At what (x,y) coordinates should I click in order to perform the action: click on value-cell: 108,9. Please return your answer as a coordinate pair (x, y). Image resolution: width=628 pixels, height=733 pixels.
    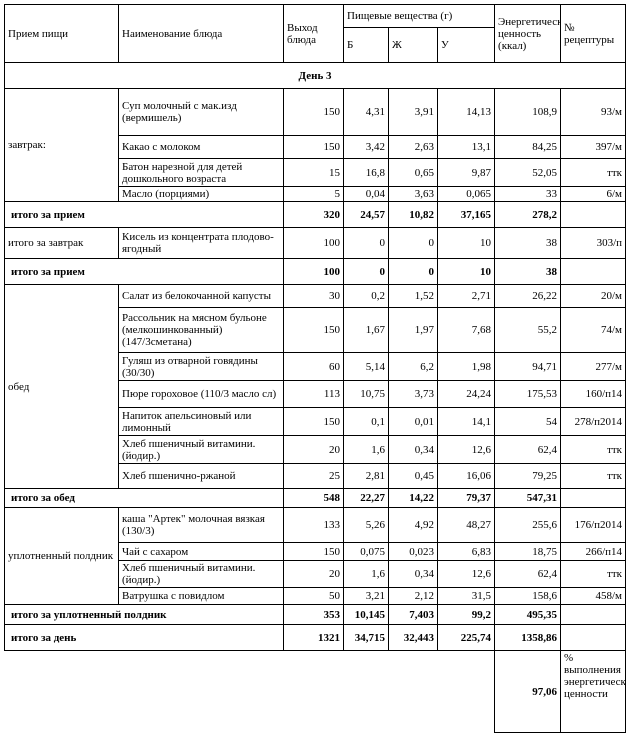
    Looking at the image, I should click on (528, 112).